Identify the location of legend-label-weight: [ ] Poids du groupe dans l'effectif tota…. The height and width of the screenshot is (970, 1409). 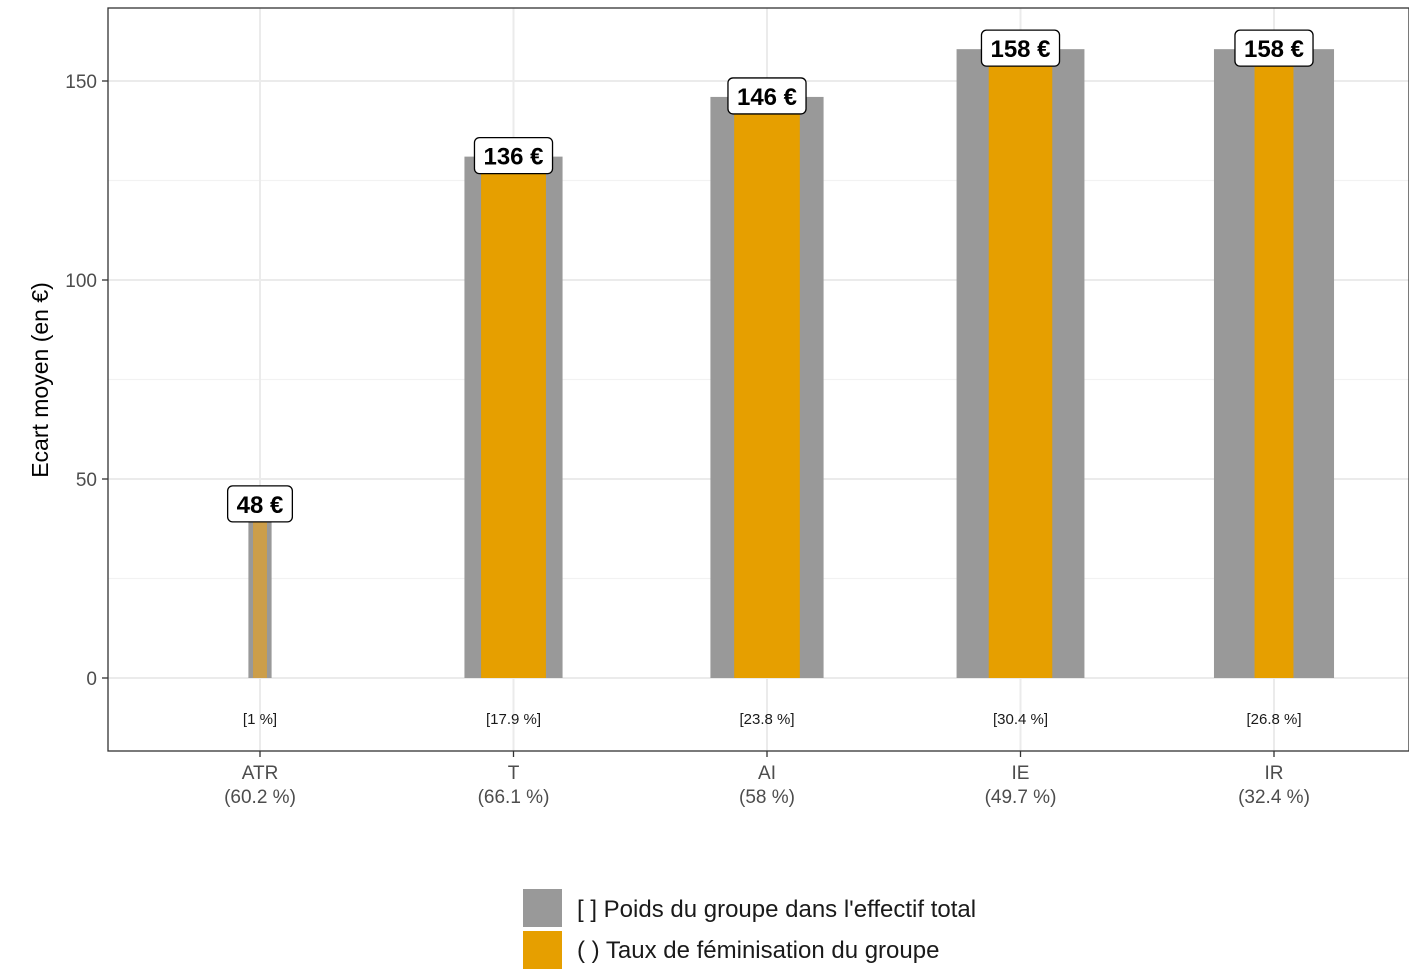
(776, 909).